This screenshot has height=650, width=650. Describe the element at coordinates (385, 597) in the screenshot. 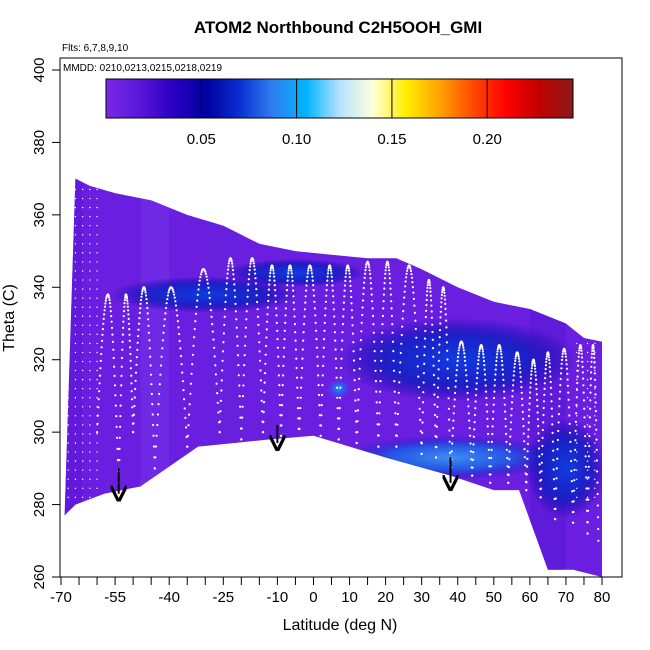

I see `x-tick-label: 20` at that location.